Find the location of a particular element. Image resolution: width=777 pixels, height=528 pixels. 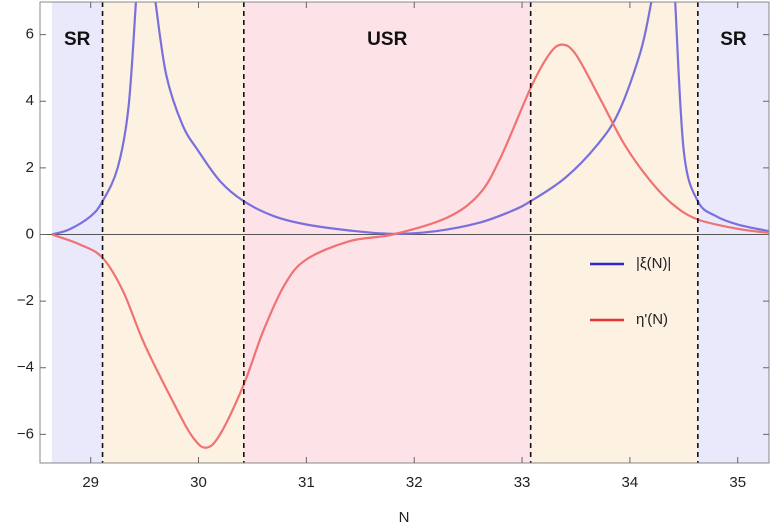

x-tick-label: 33 is located at coordinates (522, 482).